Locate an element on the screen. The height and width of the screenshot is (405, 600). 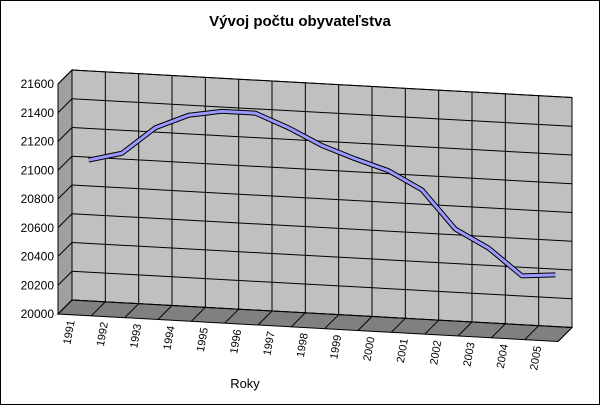
x-tick-label: 2001 is located at coordinates (403, 351).